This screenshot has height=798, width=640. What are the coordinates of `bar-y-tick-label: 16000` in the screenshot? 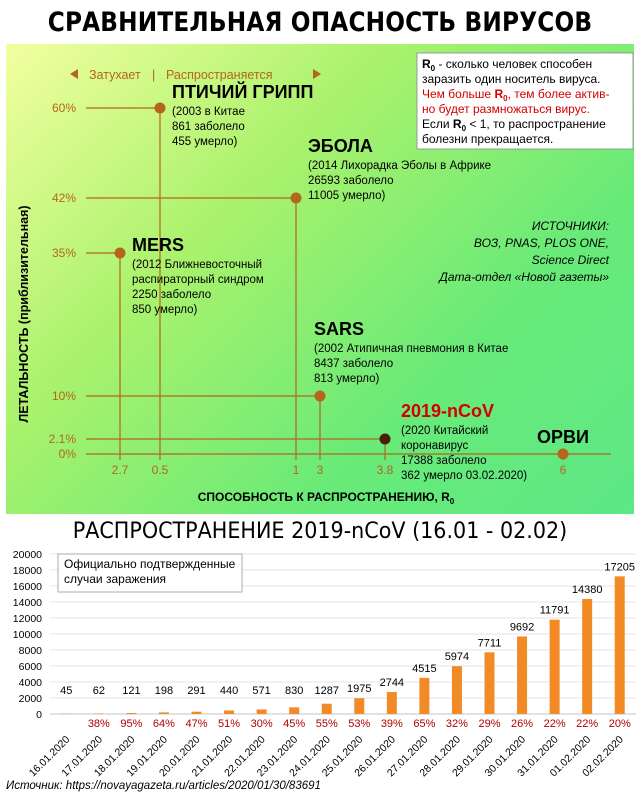 It's located at (27, 587).